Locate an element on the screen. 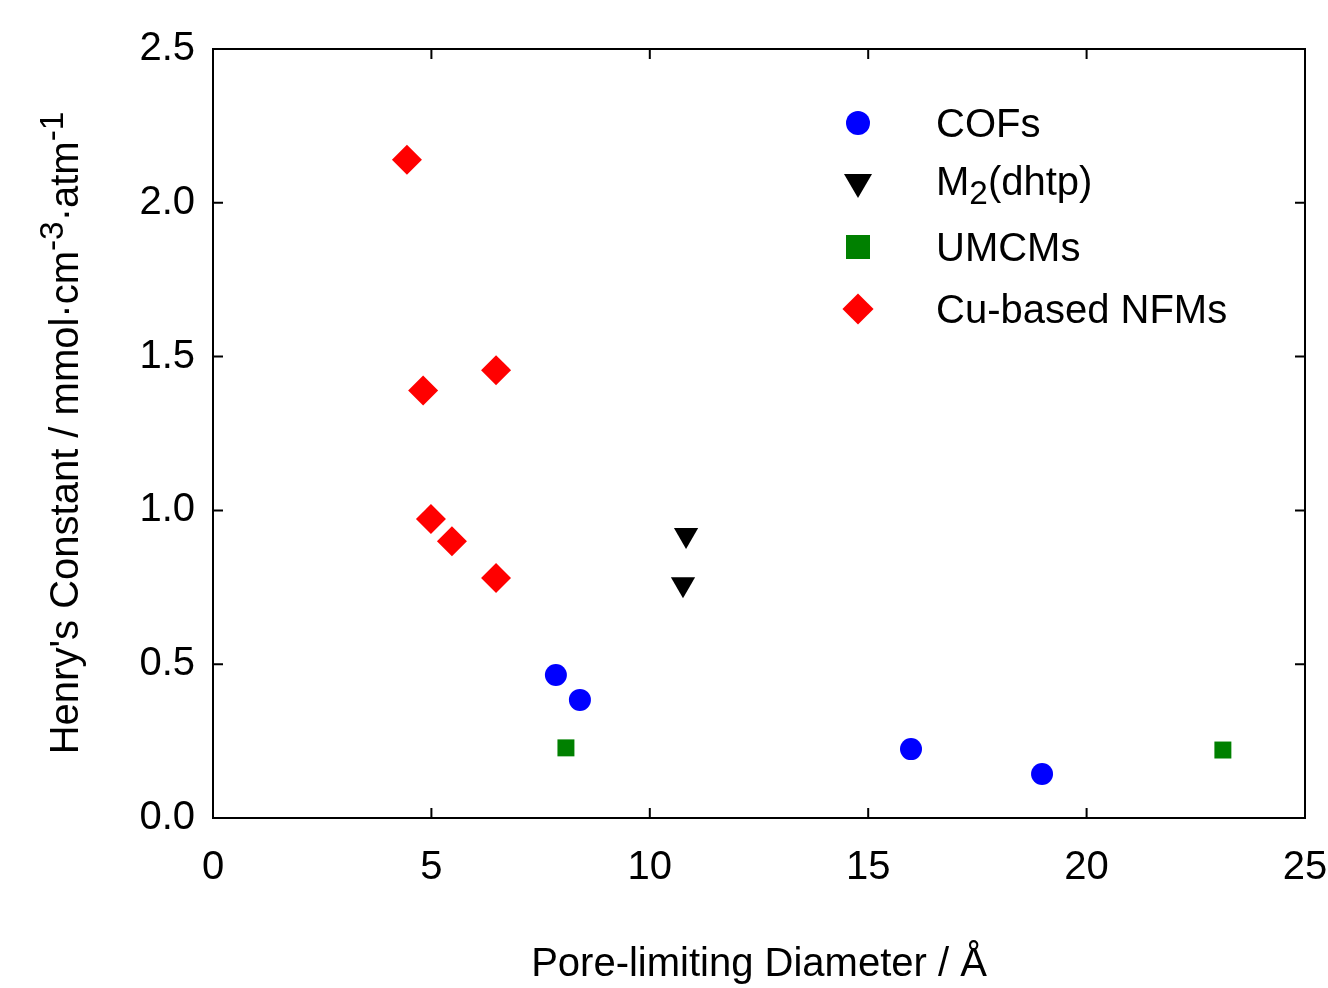  x-tick-label: 20 is located at coordinates (1086, 865).